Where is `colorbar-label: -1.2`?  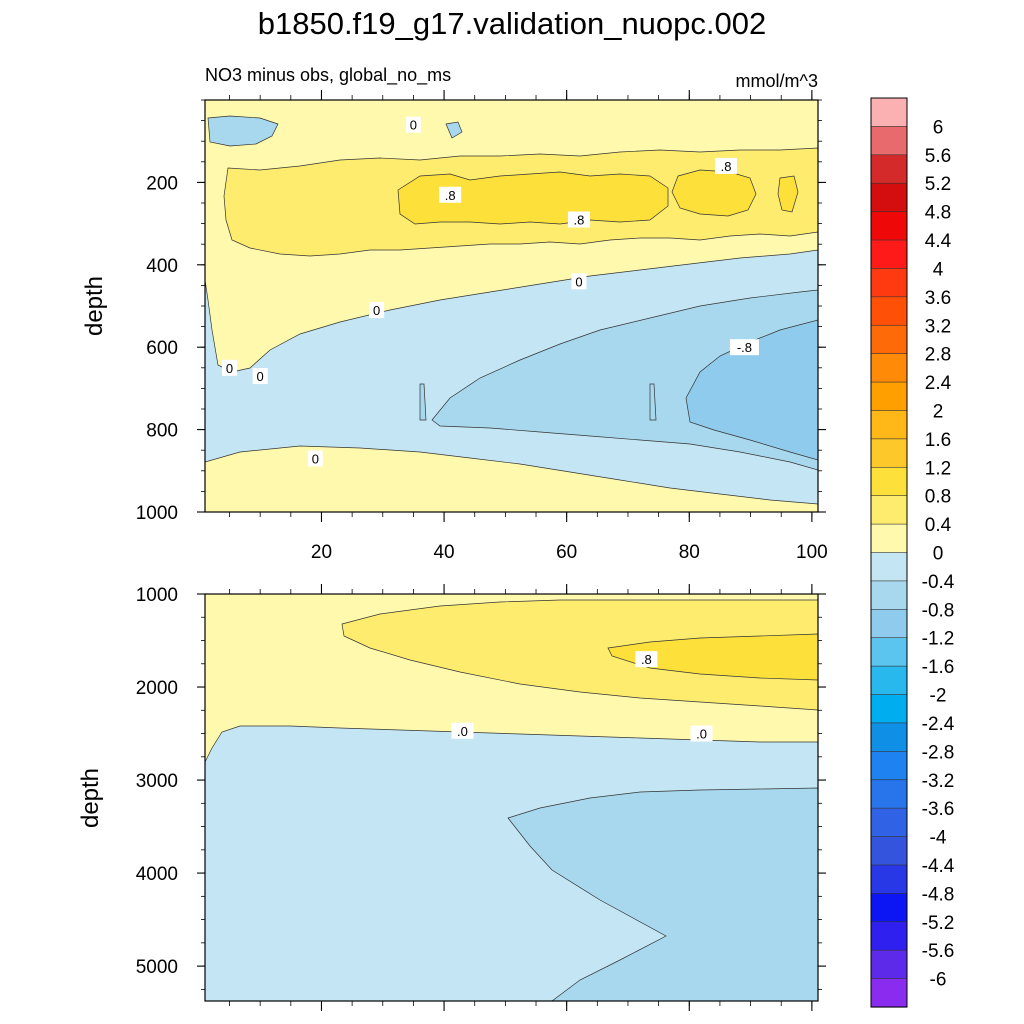
colorbar-label: -1.2 is located at coordinates (938, 639).